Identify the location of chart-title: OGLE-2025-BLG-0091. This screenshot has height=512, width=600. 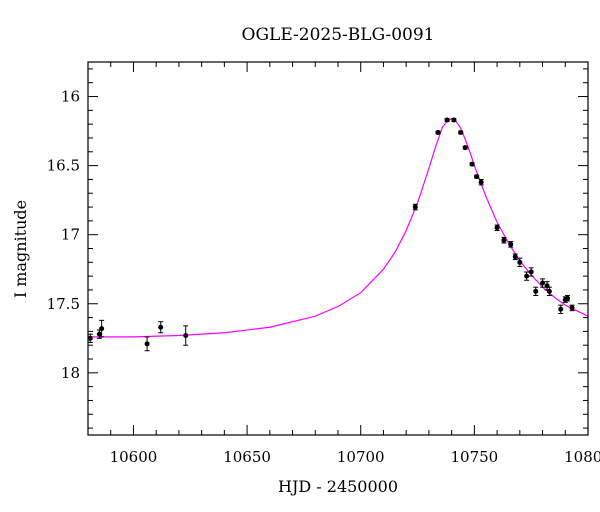
(338, 35).